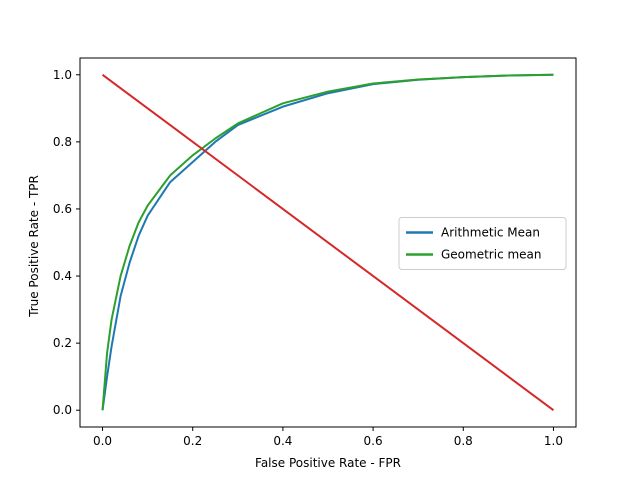  What do you see at coordinates (282, 441) in the screenshot?
I see `x-tick-label: 0.4` at bounding box center [282, 441].